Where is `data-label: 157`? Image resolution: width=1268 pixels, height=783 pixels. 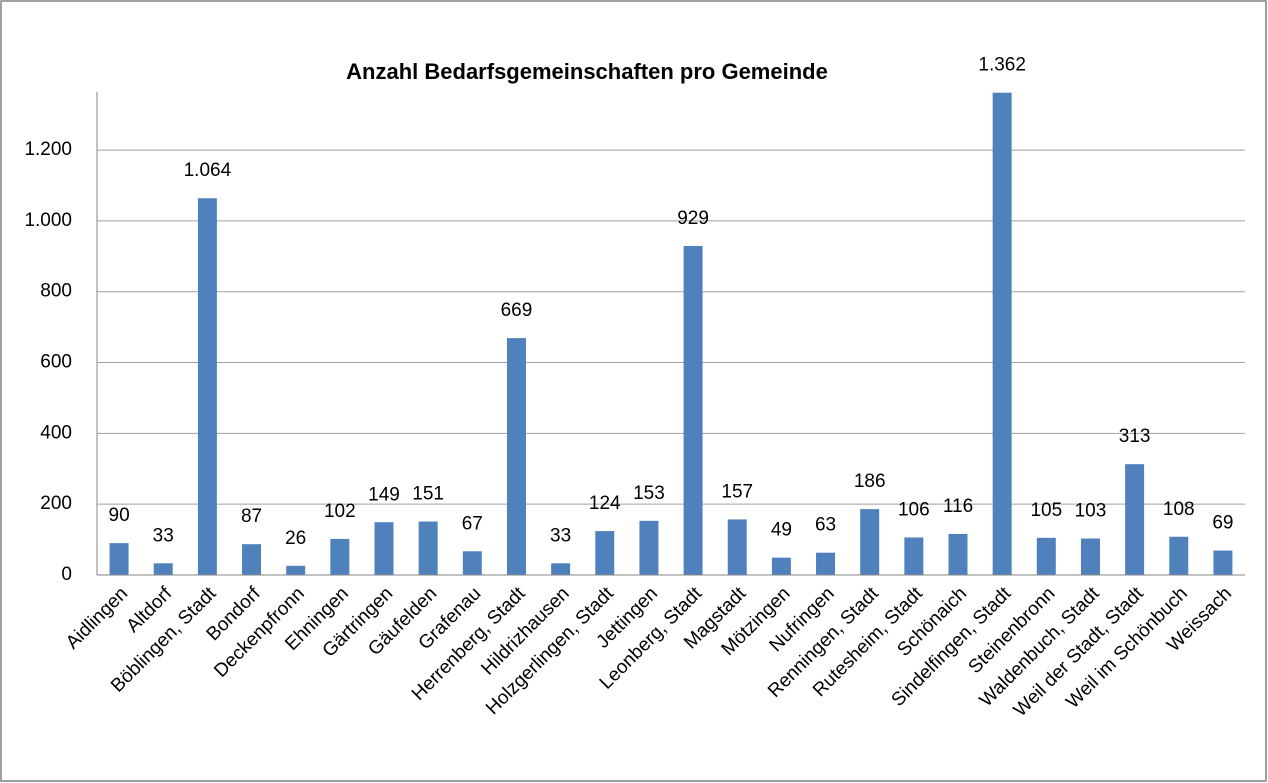
data-label: 157 is located at coordinates (737, 491).